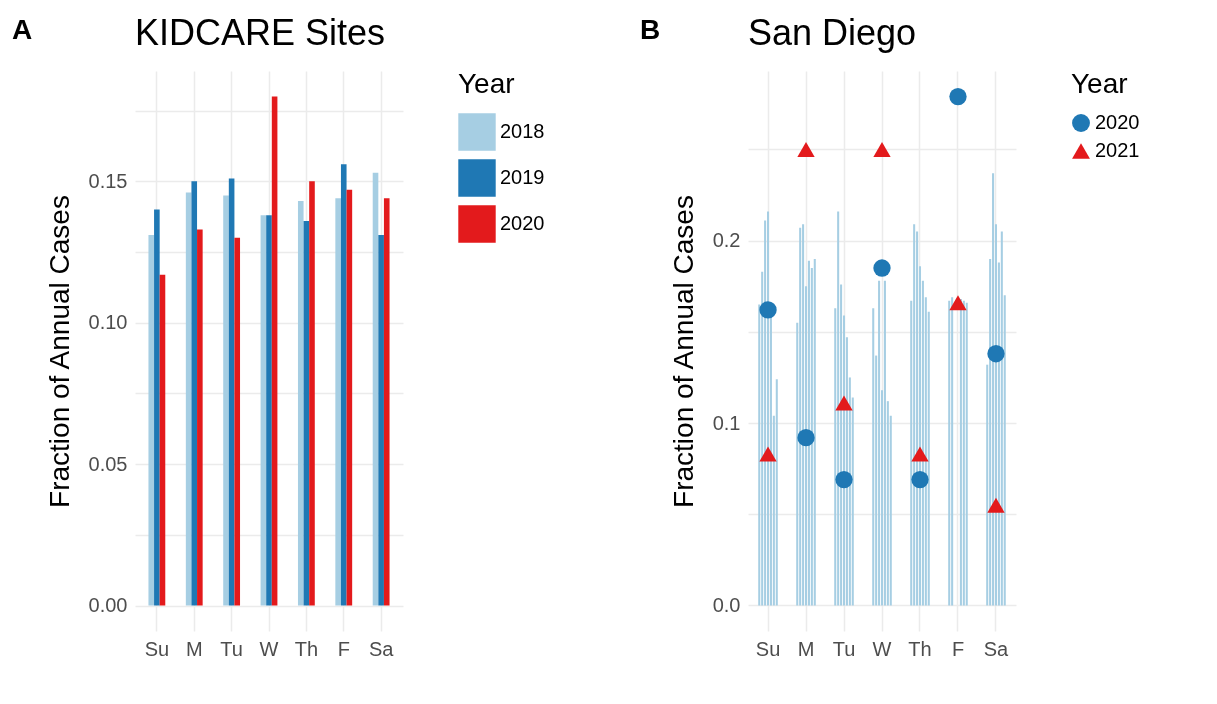  What do you see at coordinates (108, 463) in the screenshot?
I see `y-tick-label: 0.05` at bounding box center [108, 463].